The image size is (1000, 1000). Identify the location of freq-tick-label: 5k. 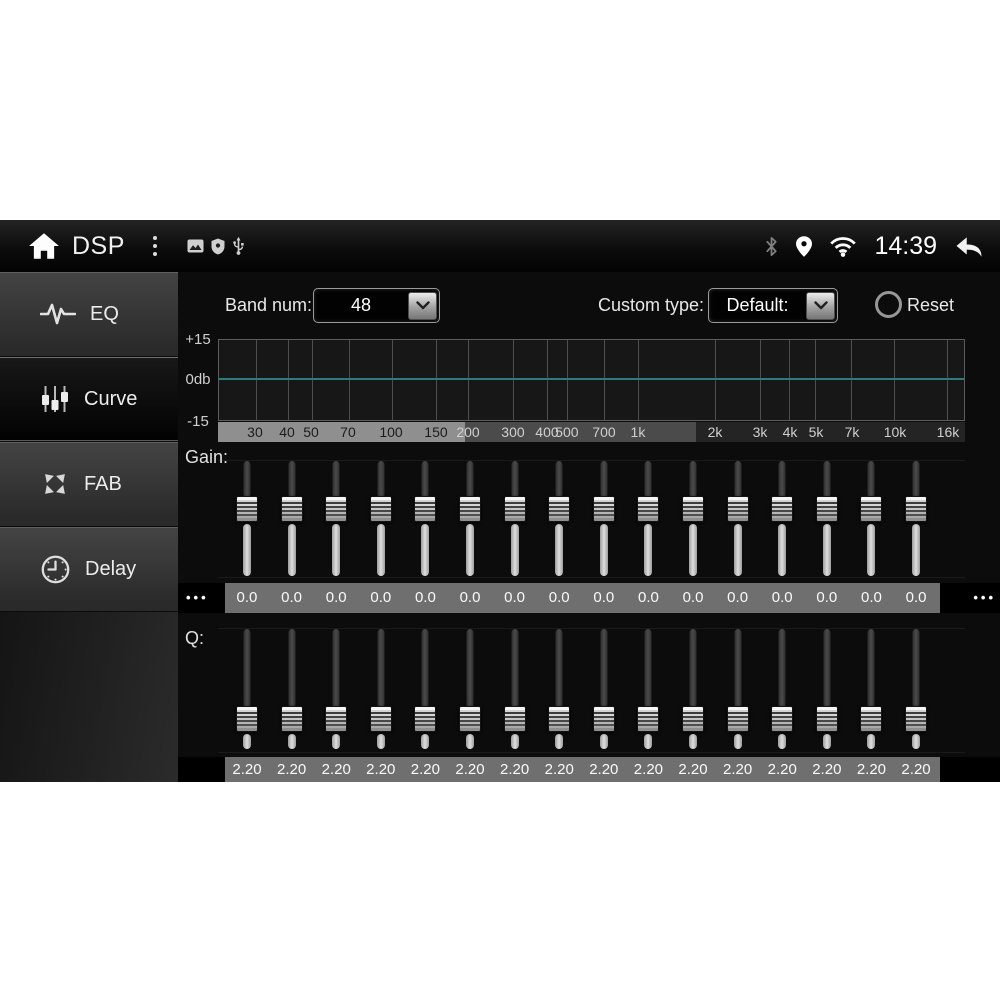
(816, 432).